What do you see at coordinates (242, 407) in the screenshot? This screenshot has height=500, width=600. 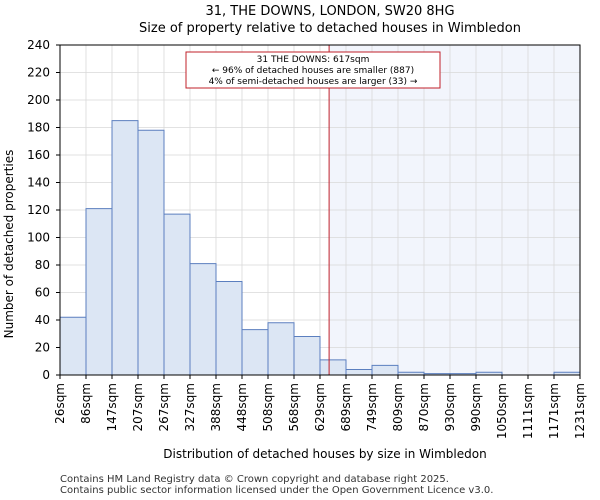 I see `x-tick-label: 448sqm` at bounding box center [242, 407].